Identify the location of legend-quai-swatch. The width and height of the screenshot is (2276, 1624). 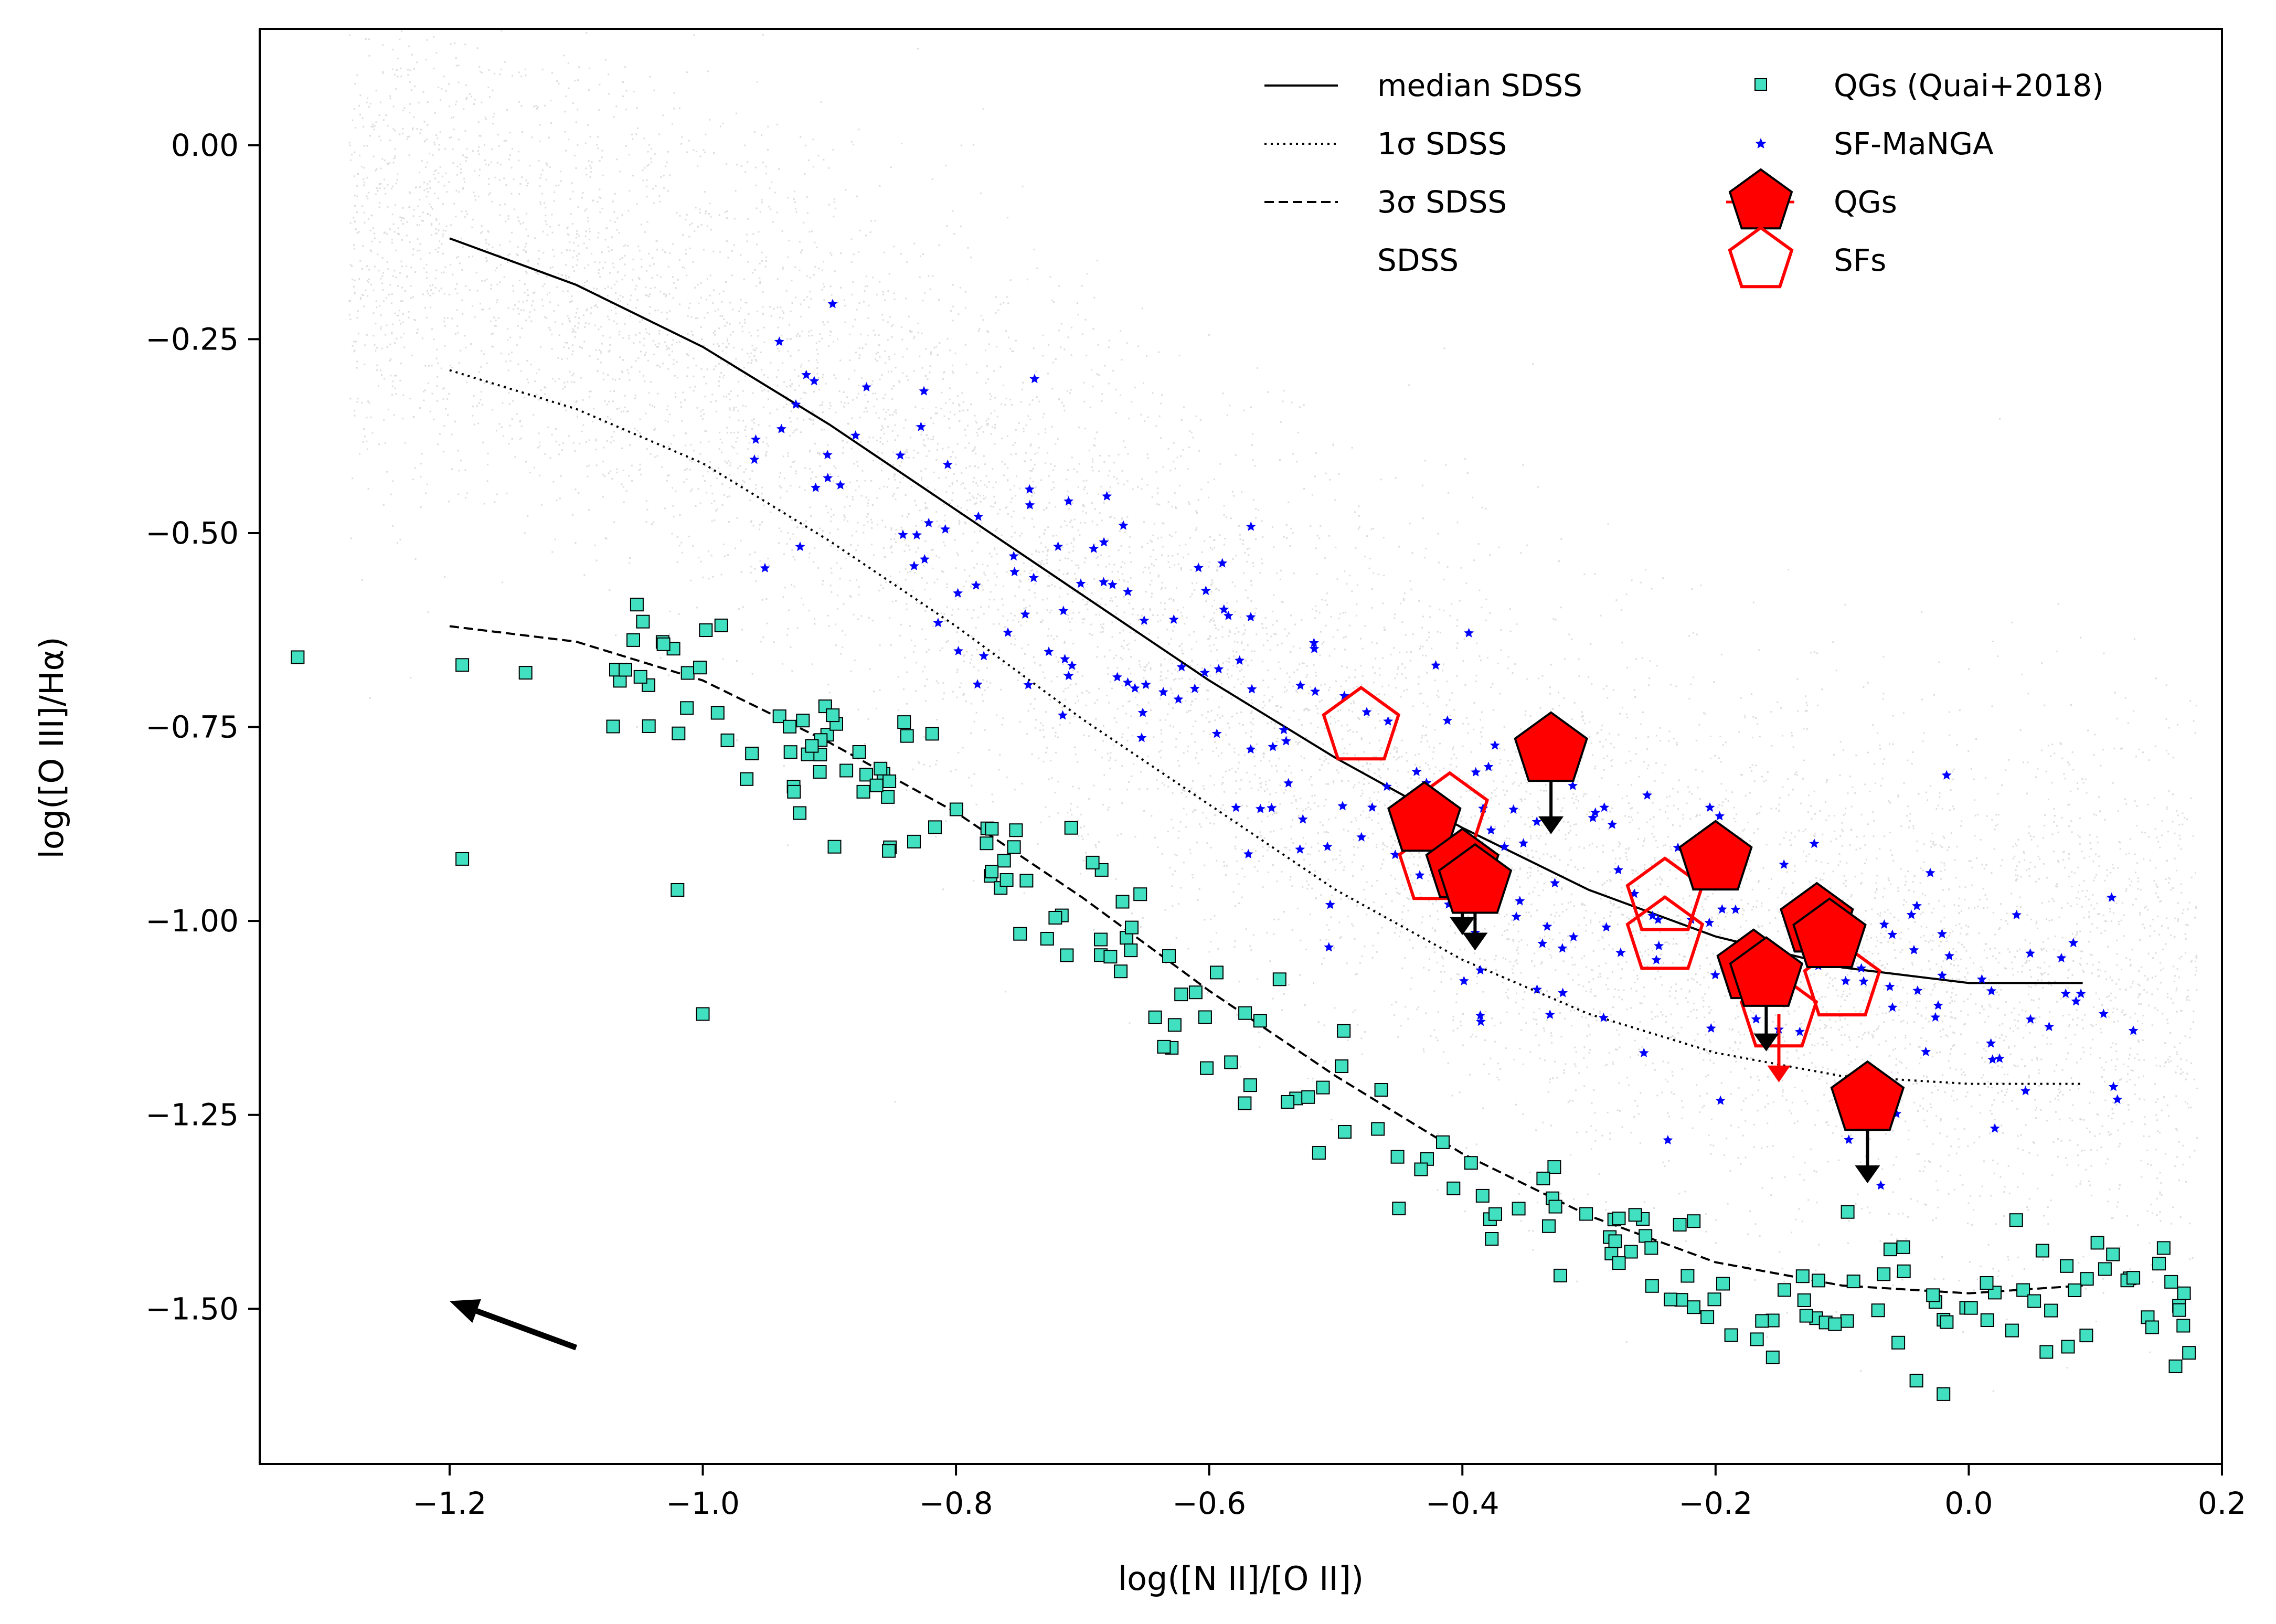
(1761, 84).